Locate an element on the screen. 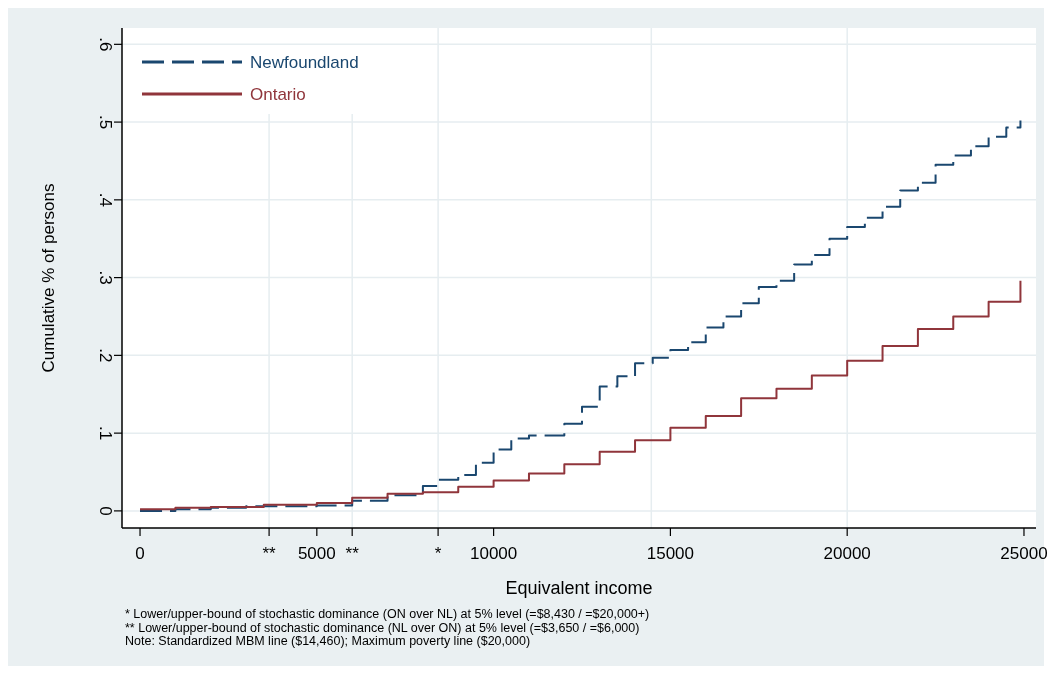  text: Newfoundland is located at coordinates (304, 62).